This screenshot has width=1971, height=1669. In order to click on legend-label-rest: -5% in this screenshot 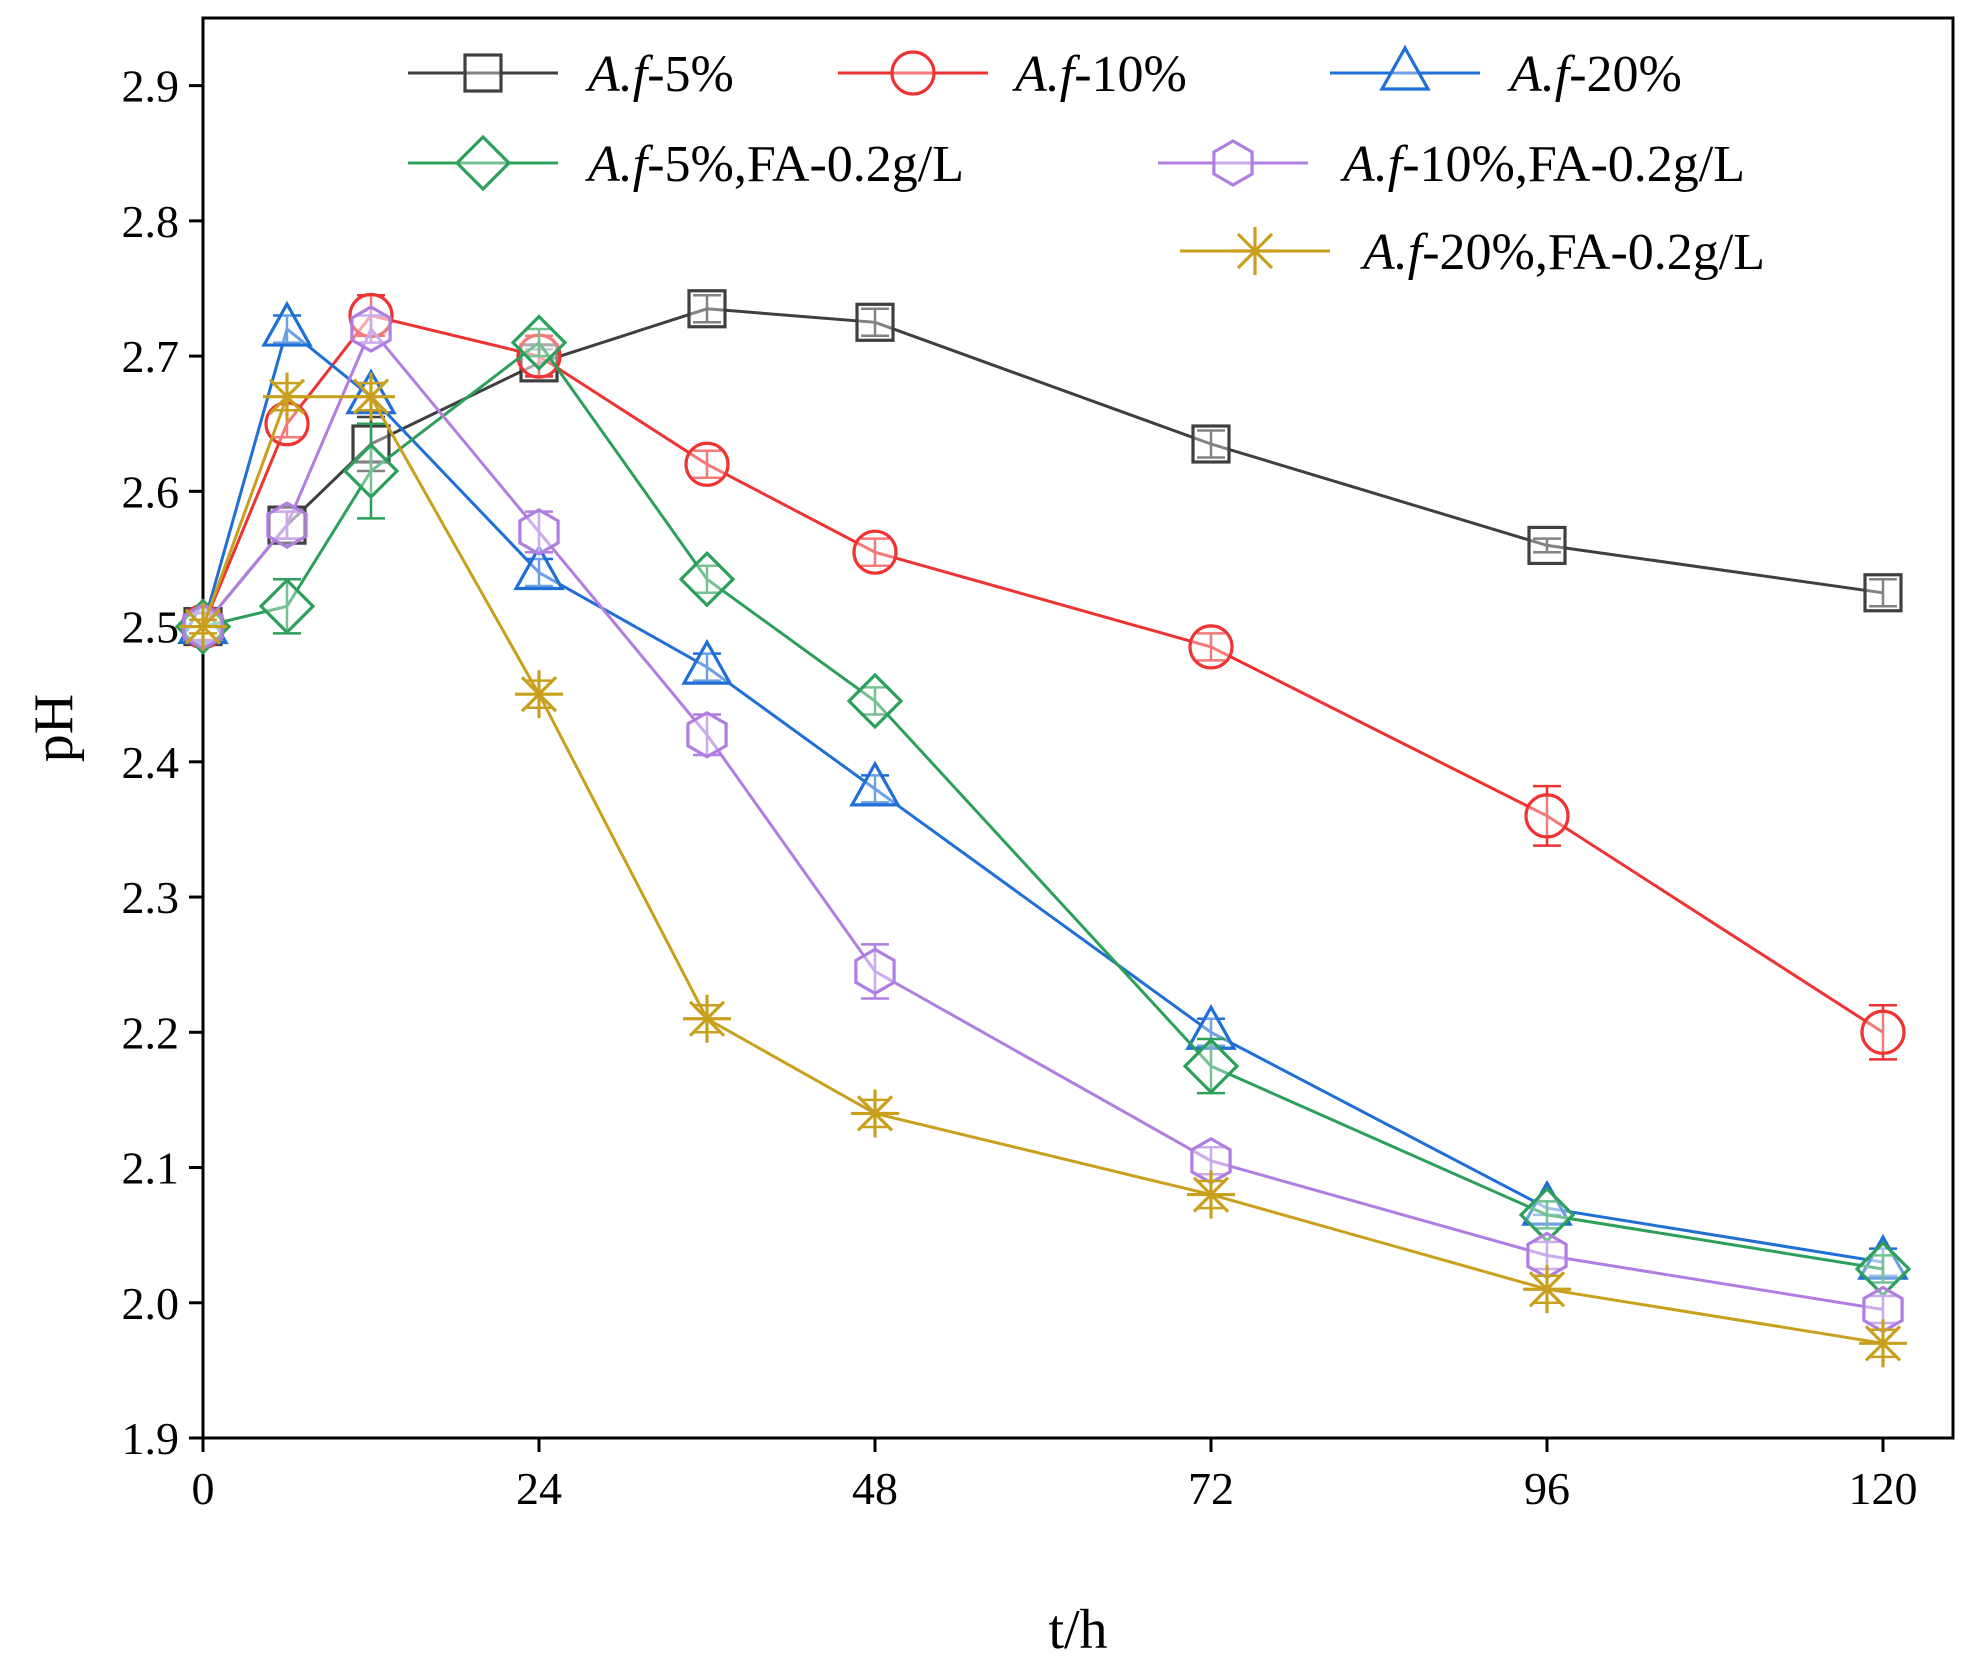, I will do `click(690, 74)`.